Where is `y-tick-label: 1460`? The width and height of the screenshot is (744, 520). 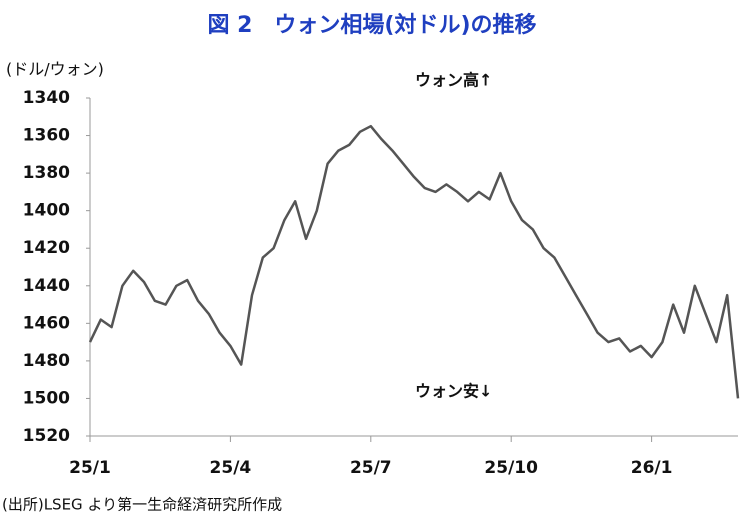 y-tick-label: 1460 is located at coordinates (46, 323).